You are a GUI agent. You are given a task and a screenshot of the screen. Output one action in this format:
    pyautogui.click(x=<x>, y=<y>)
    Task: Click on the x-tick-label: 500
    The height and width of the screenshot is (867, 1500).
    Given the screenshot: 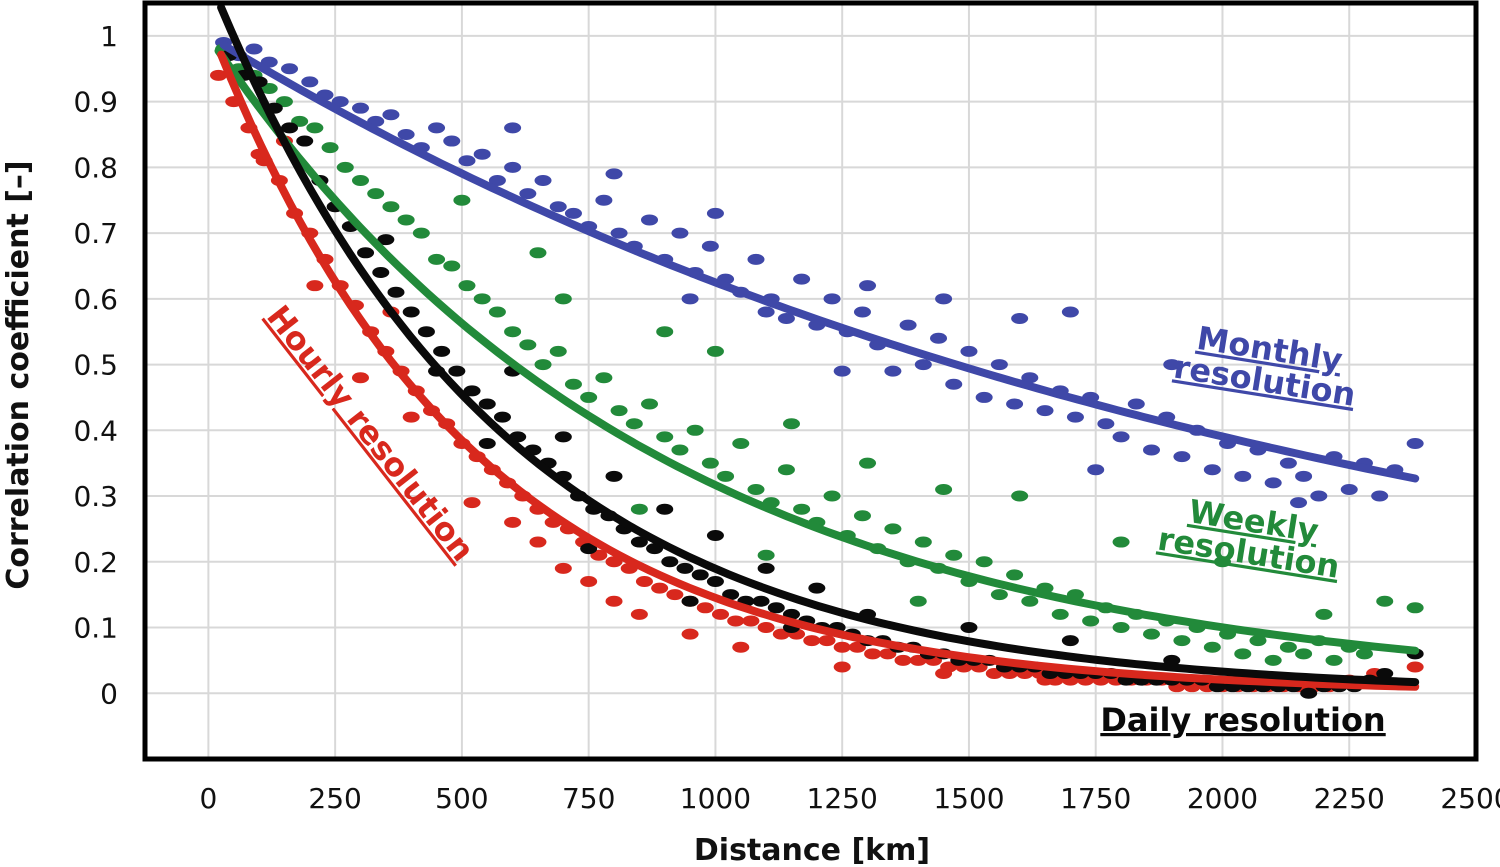 What is the action you would take?
    pyautogui.click(x=461, y=798)
    